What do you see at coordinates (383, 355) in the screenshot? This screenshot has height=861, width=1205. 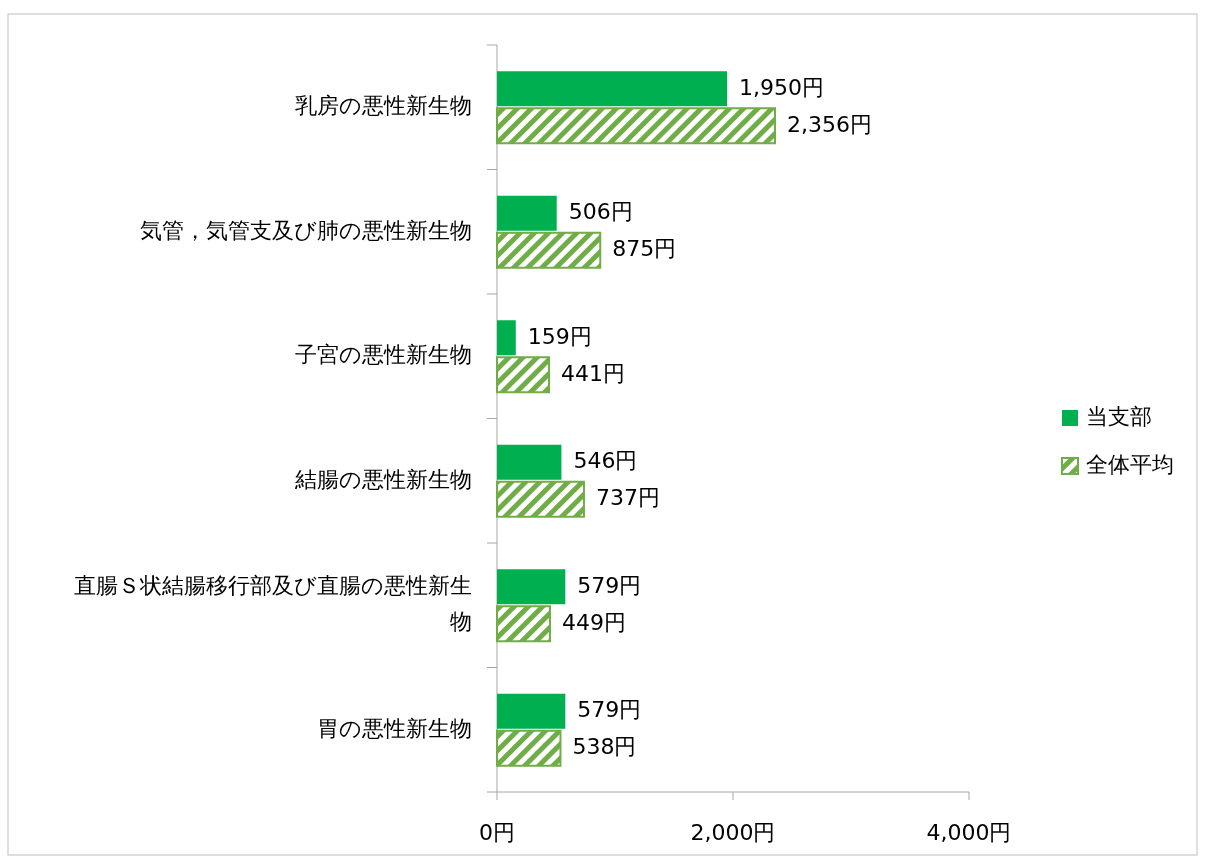 I see `y-tick-label: 子宮の悪性新生物` at bounding box center [383, 355].